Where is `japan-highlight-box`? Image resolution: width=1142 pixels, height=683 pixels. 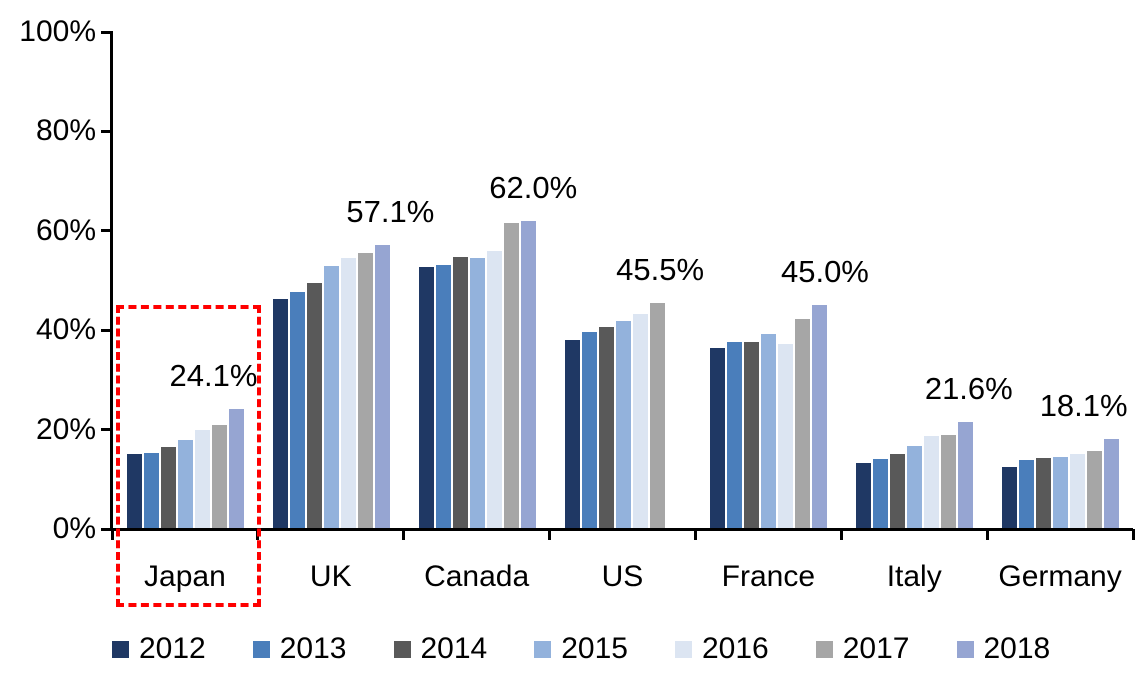 japan-highlight-box is located at coordinates (188, 456).